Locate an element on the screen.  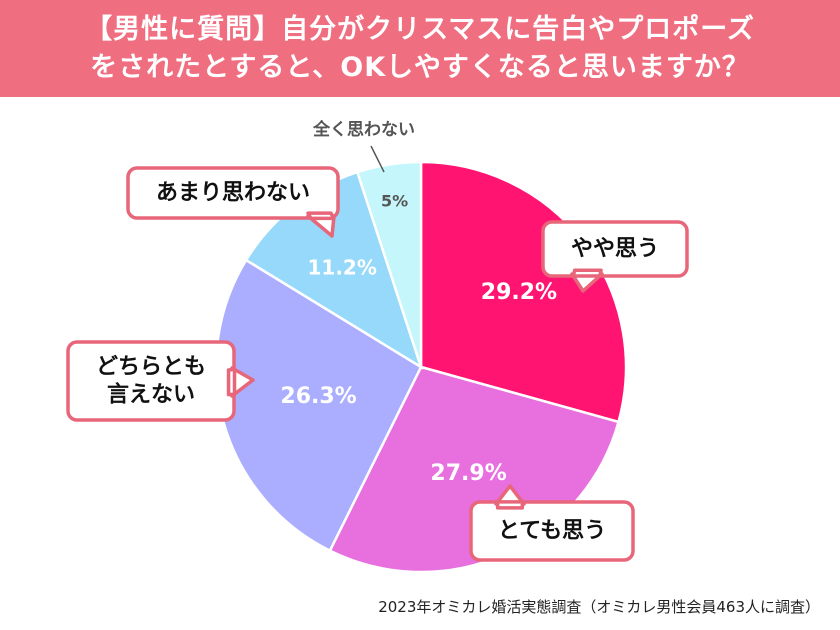
pie-category-callout-1: やや思う is located at coordinates (615, 256).